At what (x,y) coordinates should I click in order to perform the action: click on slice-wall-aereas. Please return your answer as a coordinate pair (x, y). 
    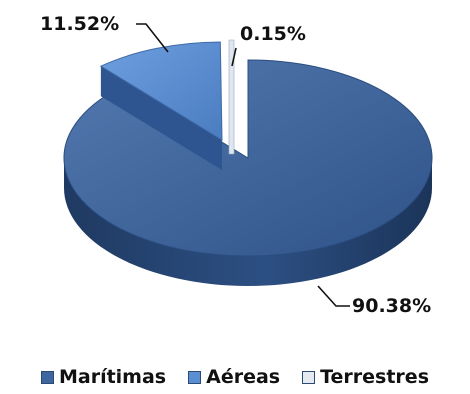
    Looking at the image, I should click on (161, 118).